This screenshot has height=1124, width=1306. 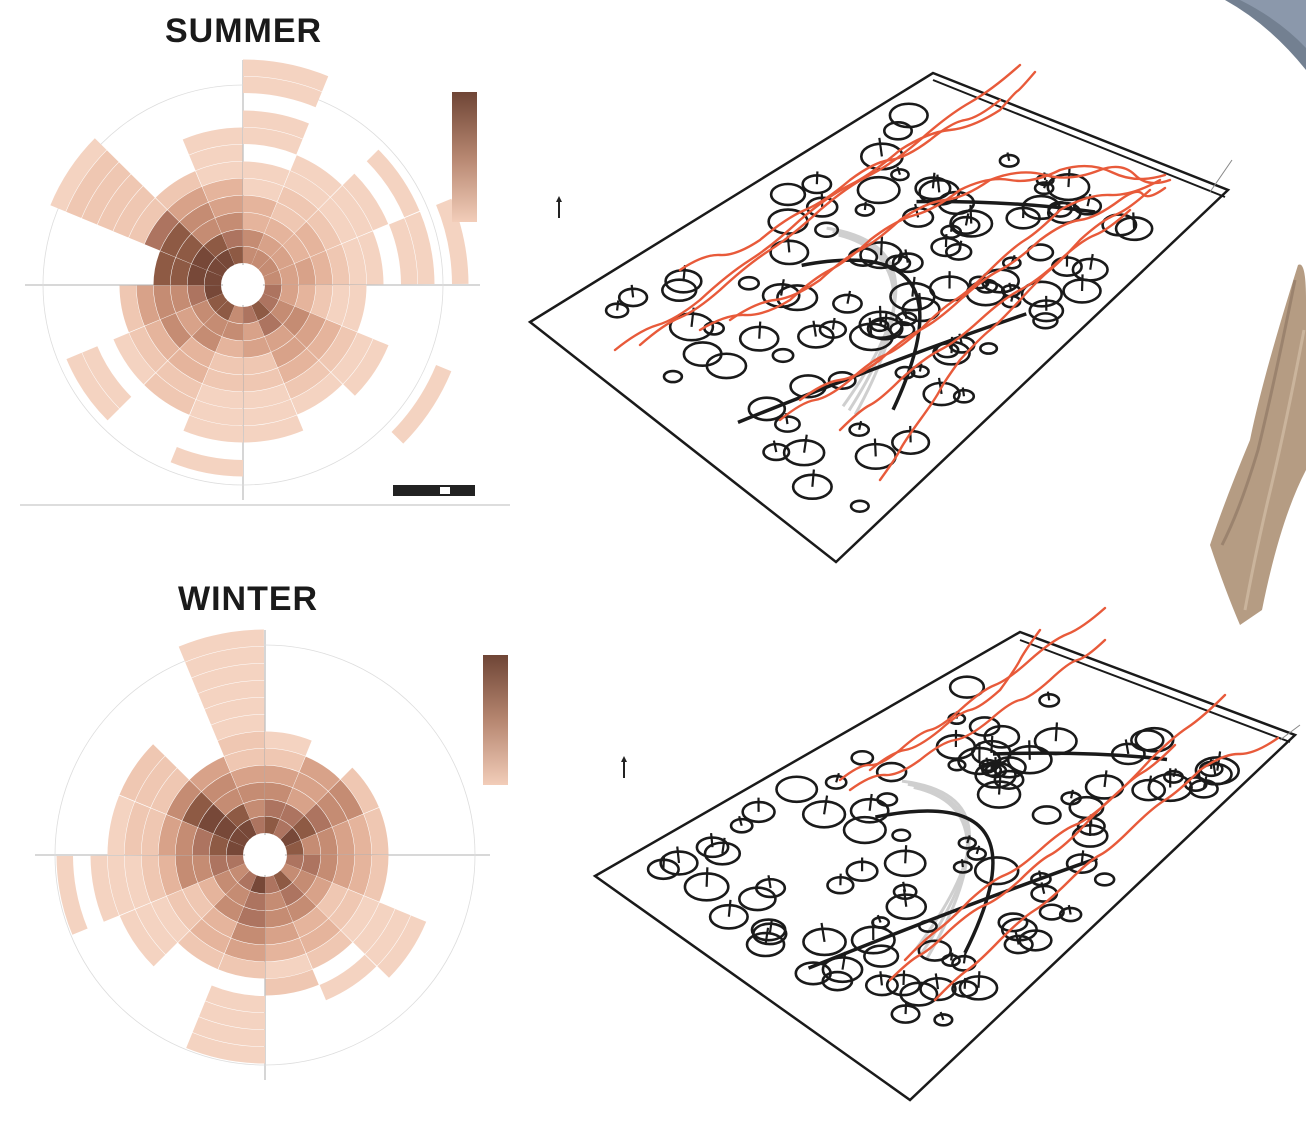 What do you see at coordinates (244, 31) in the screenshot?
I see `summer-title: SUMMER` at bounding box center [244, 31].